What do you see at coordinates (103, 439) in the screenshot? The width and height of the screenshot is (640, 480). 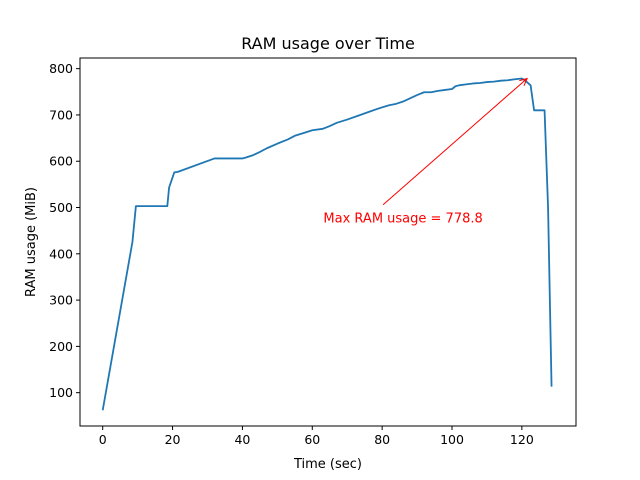 I see `x-tick-label: 0` at bounding box center [103, 439].